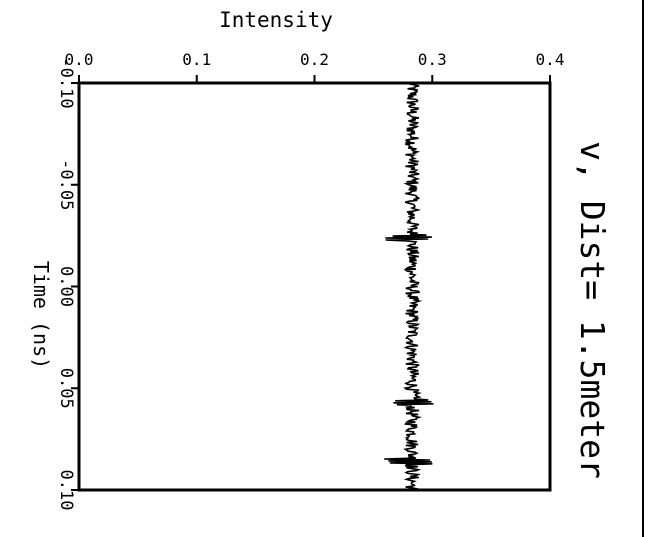 The height and width of the screenshot is (537, 651). Describe the element at coordinates (66, 184) in the screenshot. I see `y-tick-label: -0.05` at that location.